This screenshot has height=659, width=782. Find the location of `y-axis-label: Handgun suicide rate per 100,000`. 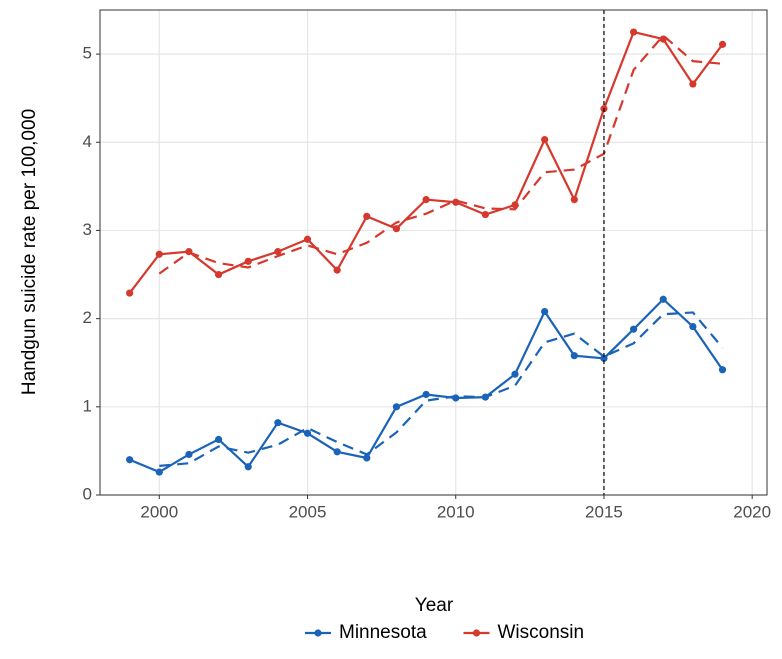

y-axis-label: Handgun suicide rate per 100,000 is located at coordinates (29, 252).